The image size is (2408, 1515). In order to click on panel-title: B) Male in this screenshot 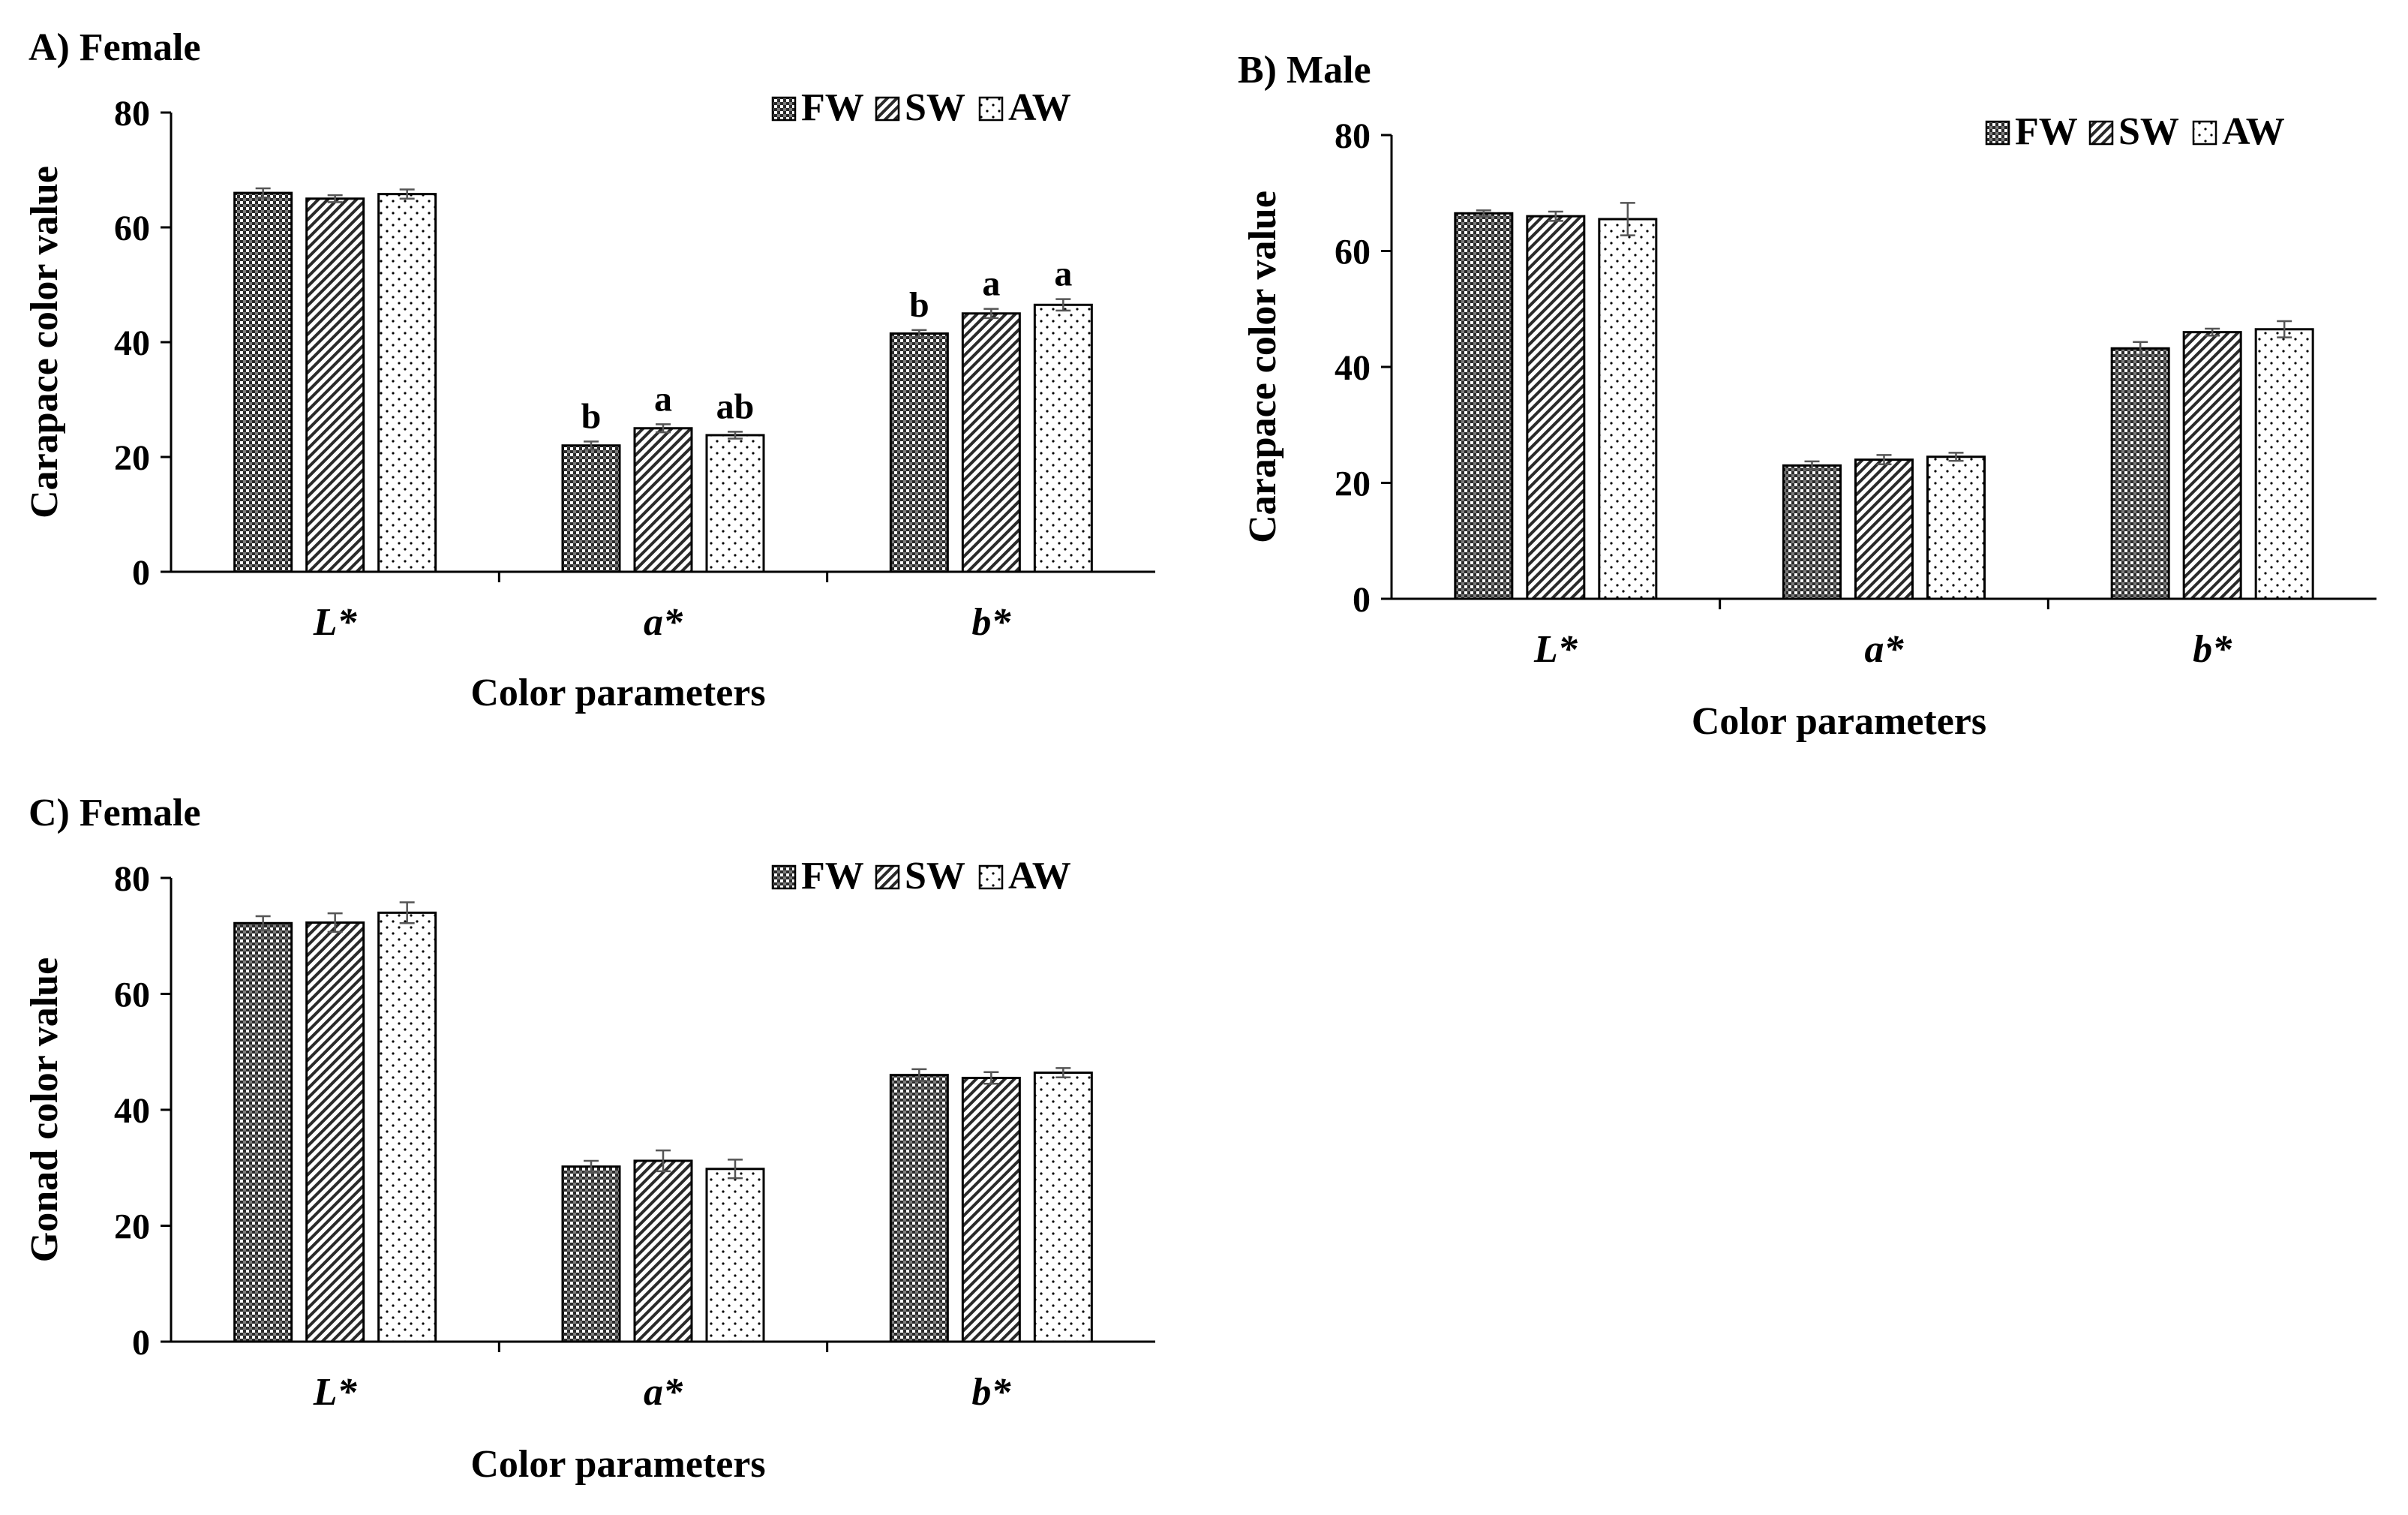, I will do `click(1304, 70)`.